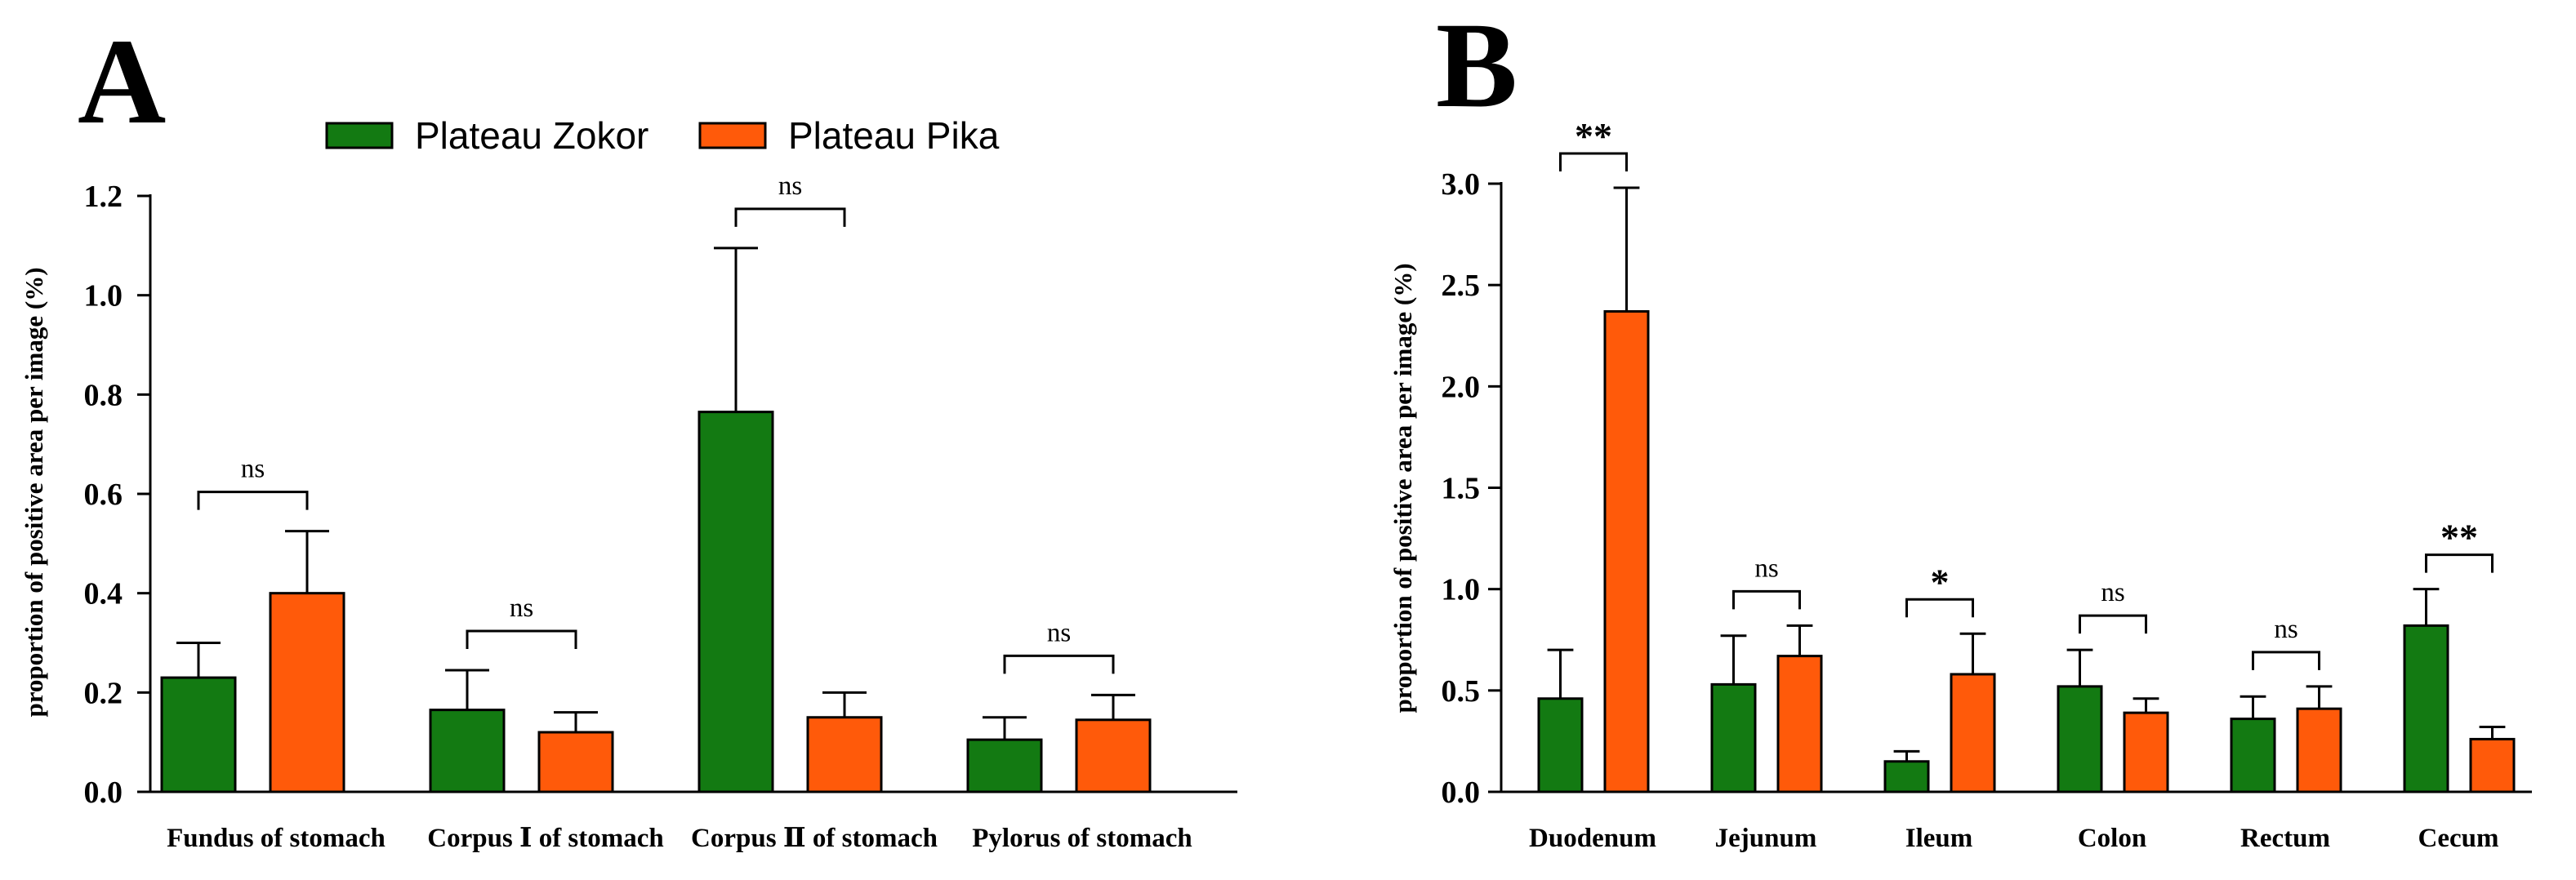 The height and width of the screenshot is (880, 2576). I want to click on legend-label-zokor: Plateau Zokor, so click(531, 135).